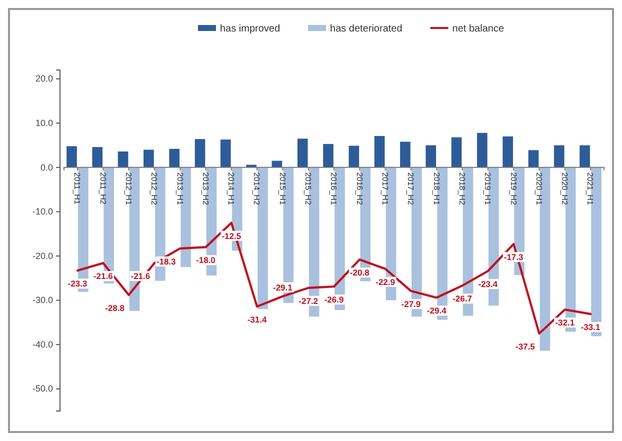 This screenshot has height=441, width=622. Describe the element at coordinates (359, 189) in the screenshot. I see `x-tick-label: 2016_H2` at that location.